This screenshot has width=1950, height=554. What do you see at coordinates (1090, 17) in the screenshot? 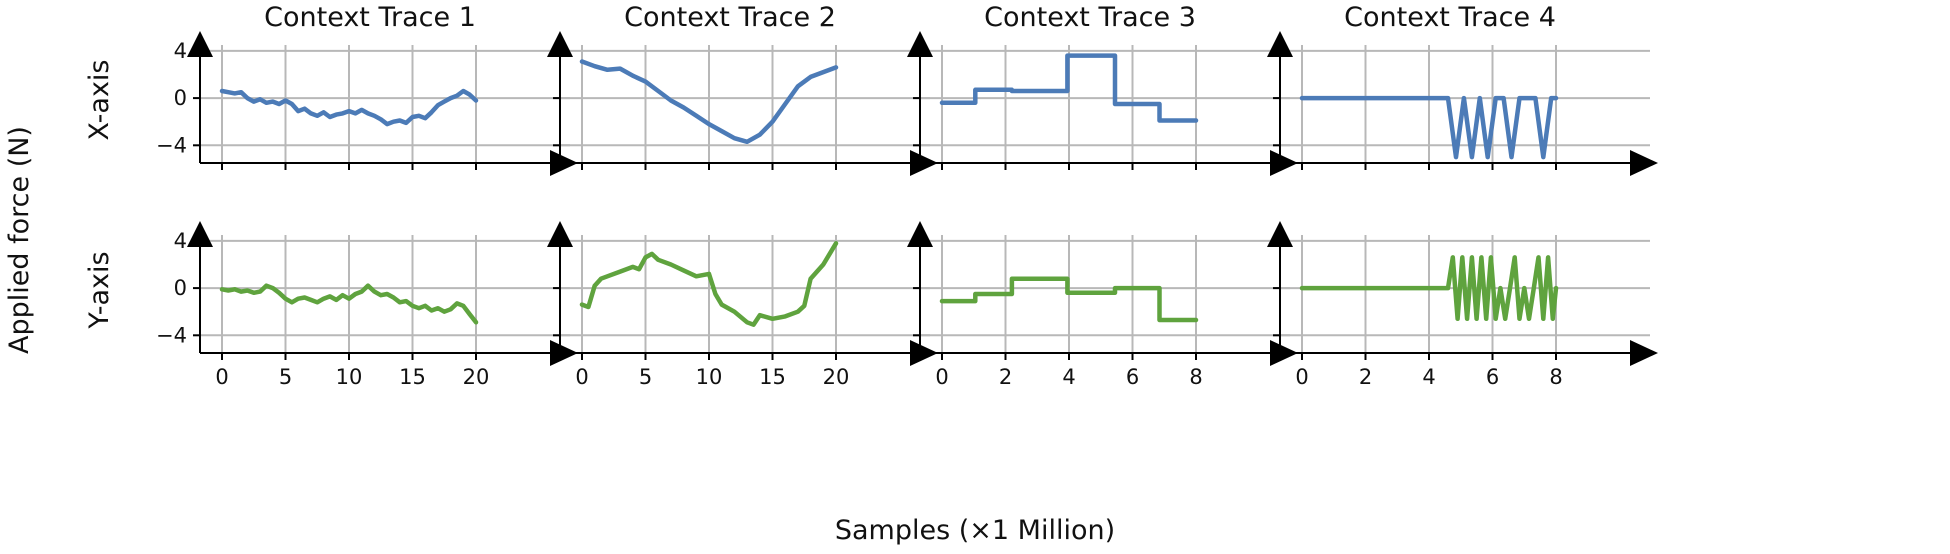
I see `panel-title: Context Trace 3` at bounding box center [1090, 17].